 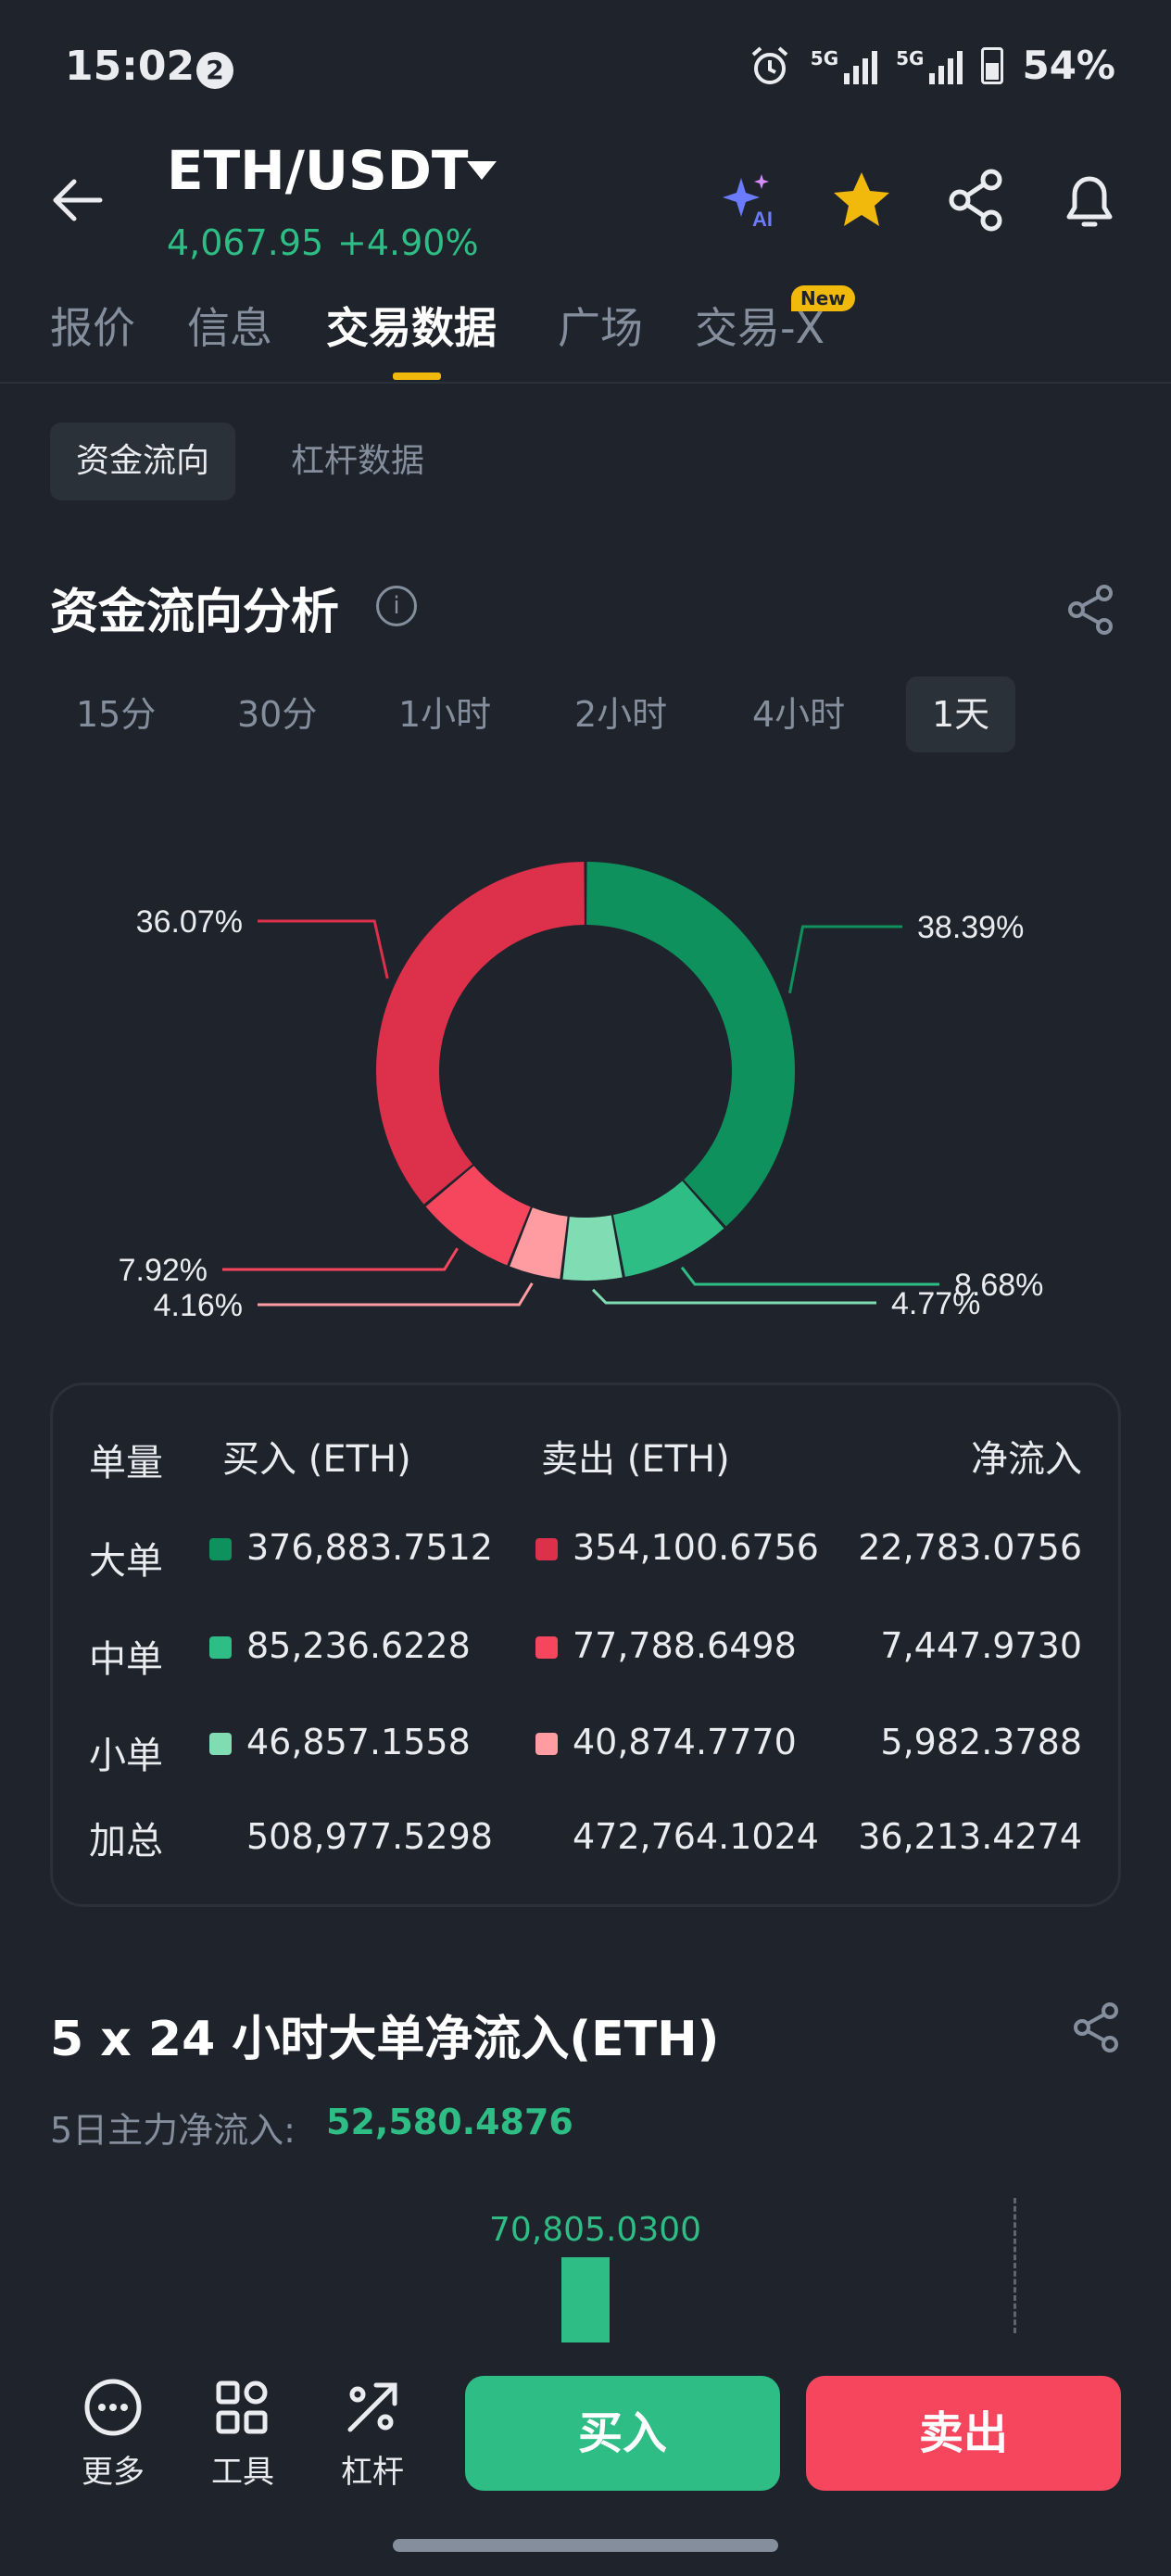 I want to click on battery-percent: 54%, so click(x=1069, y=65).